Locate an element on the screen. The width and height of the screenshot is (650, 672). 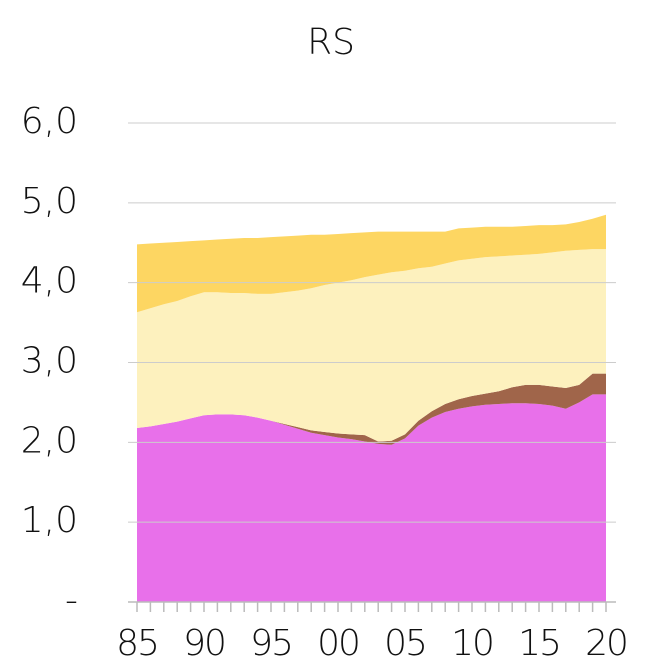
y-tick-label: 6,0 is located at coordinates (49, 121).